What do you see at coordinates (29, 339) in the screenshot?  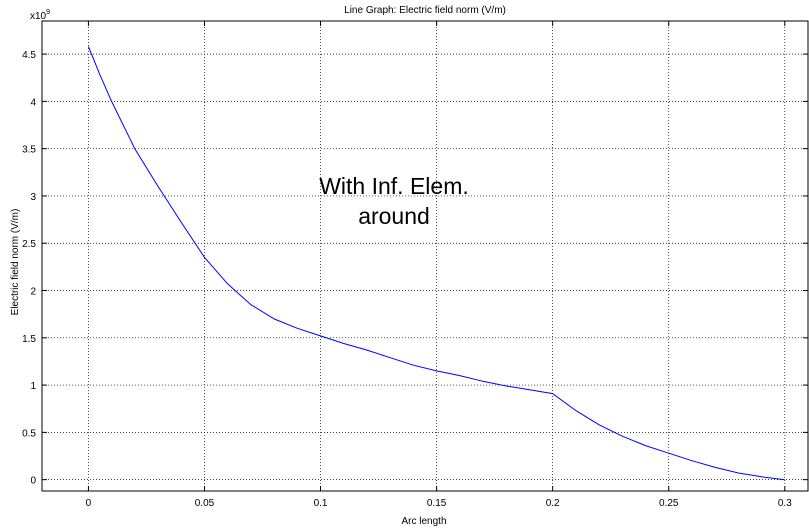 I see `y-tick-label: 1.5` at bounding box center [29, 339].